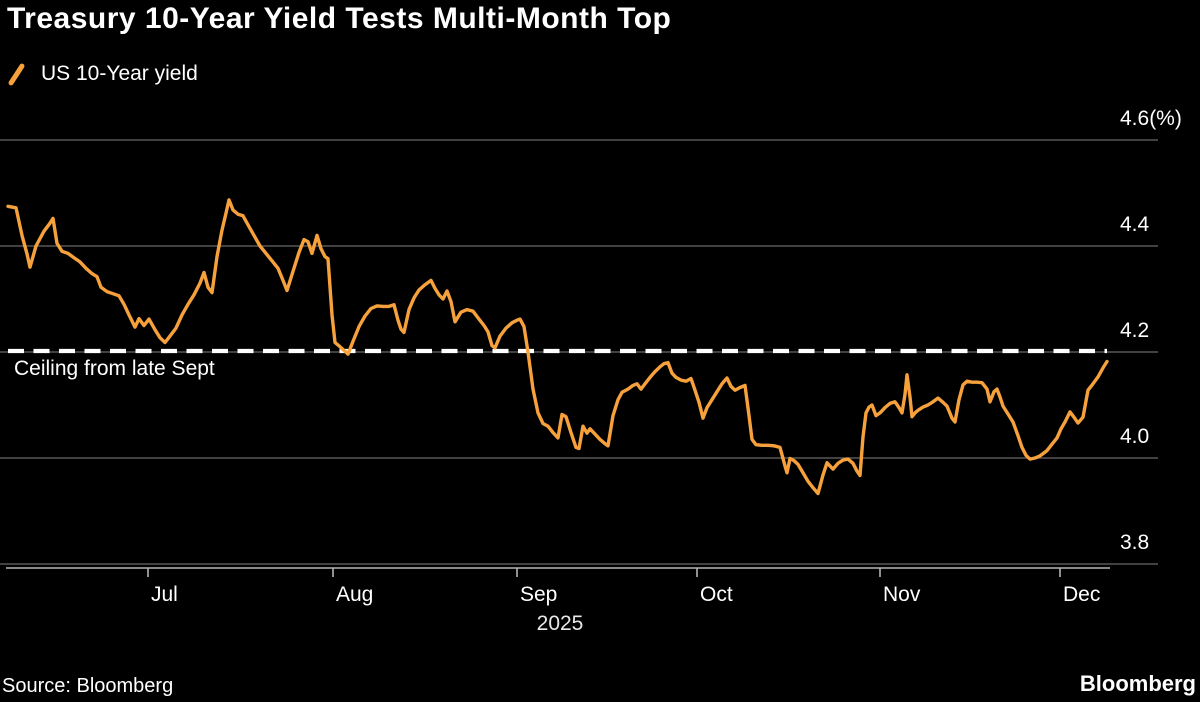  What do you see at coordinates (16, 74) in the screenshot?
I see `legend-line-swatch-icon` at bounding box center [16, 74].